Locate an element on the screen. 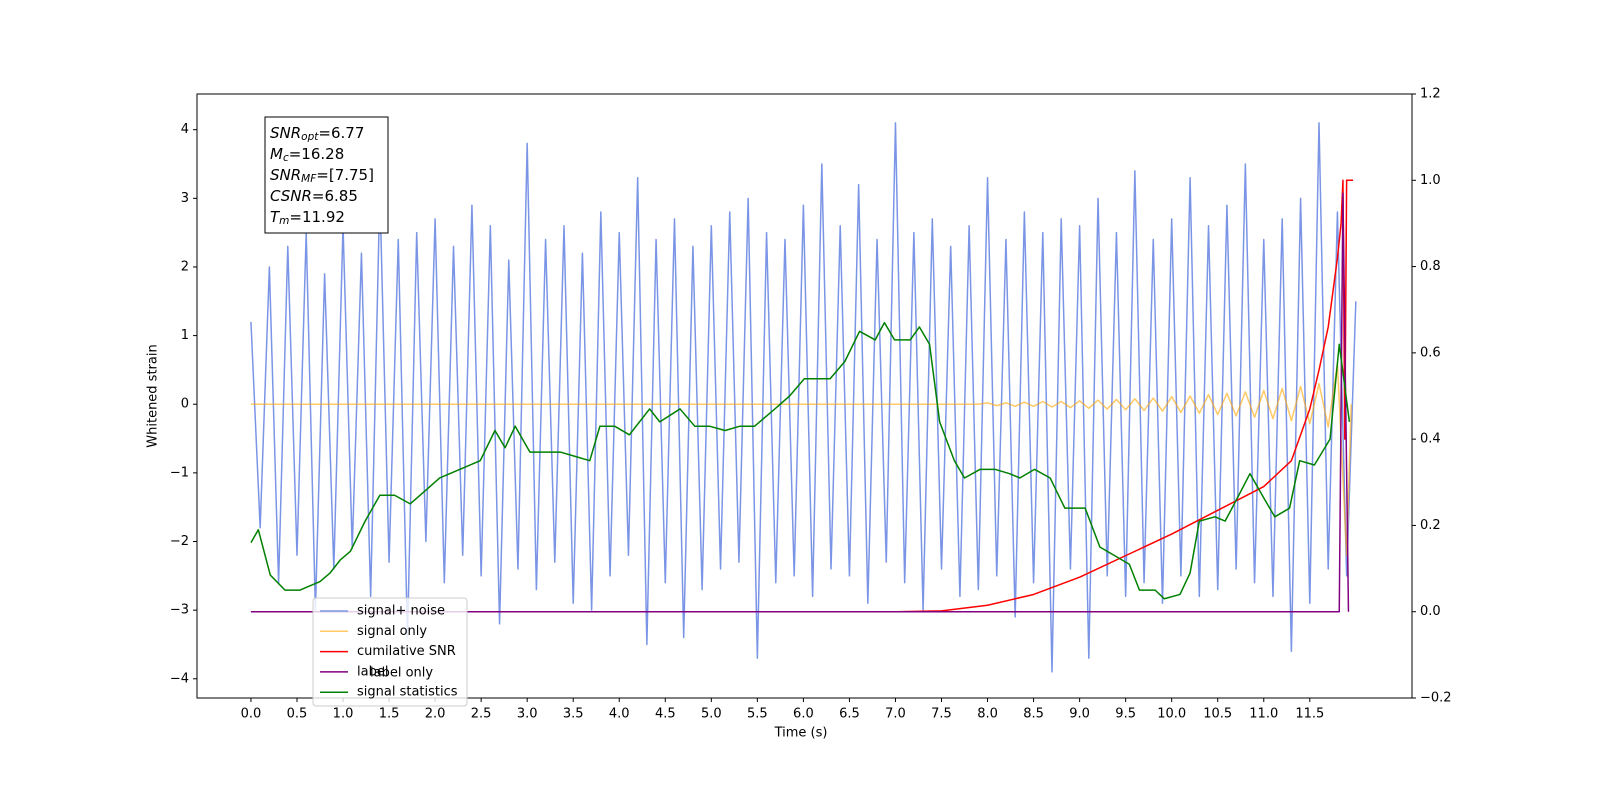  legend-label: label is located at coordinates (372, 671).